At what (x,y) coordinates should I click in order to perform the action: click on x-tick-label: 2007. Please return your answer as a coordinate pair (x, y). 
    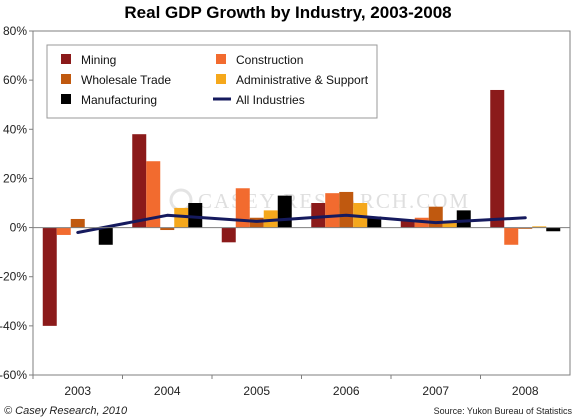
    Looking at the image, I should click on (435, 391).